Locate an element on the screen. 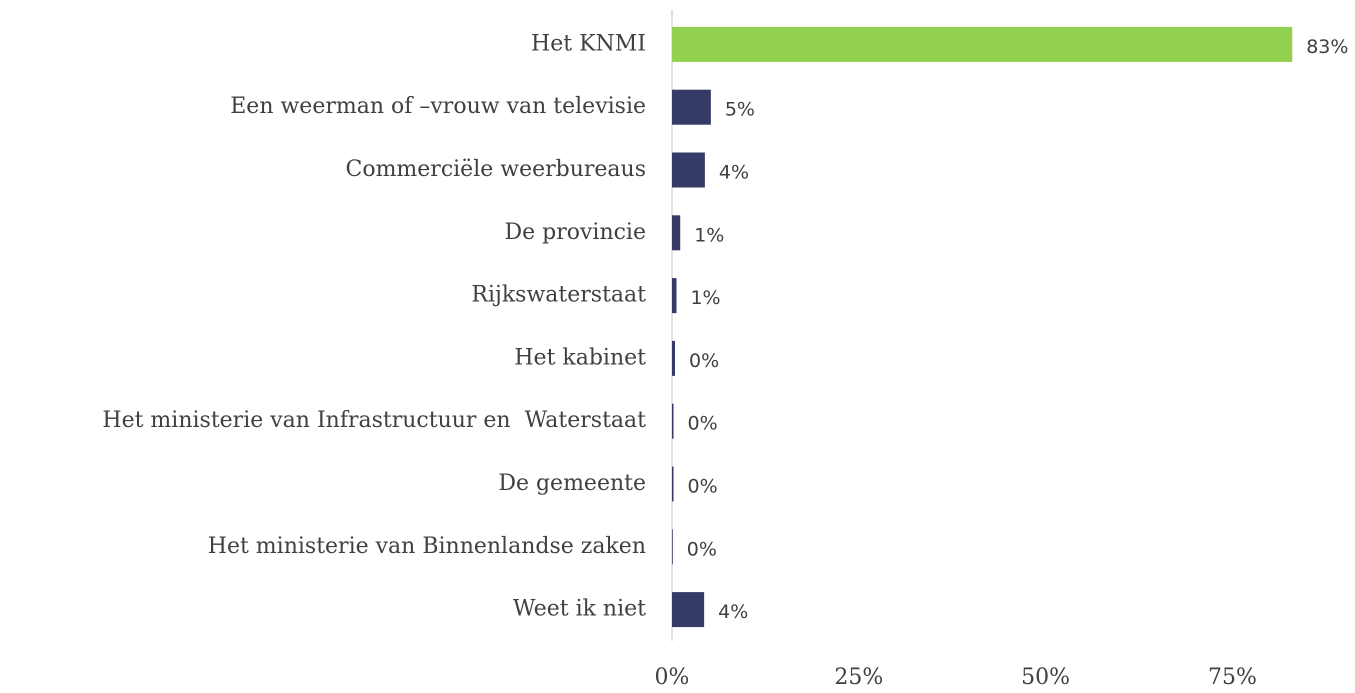 The height and width of the screenshot is (693, 1355). category-label: De provincie is located at coordinates (575, 232).